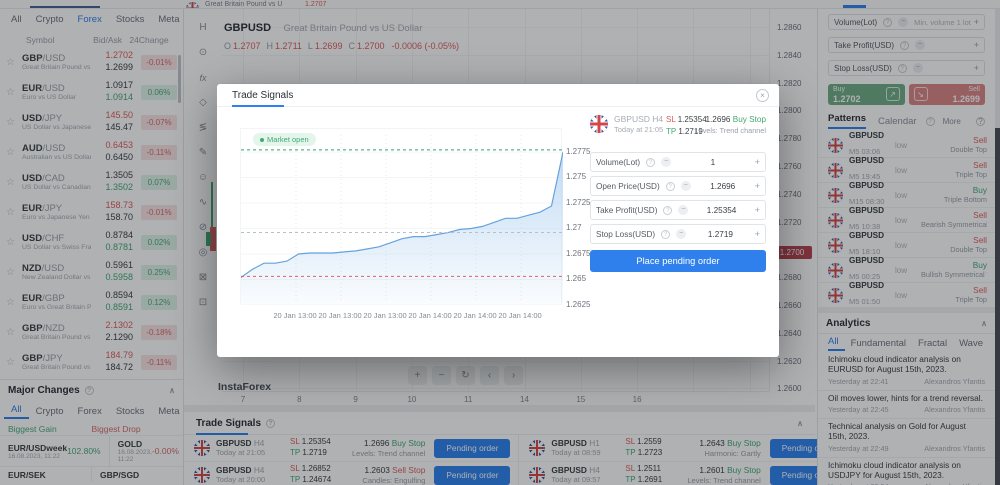  I want to click on order-field: Volume(Lot)? − Min. volume 1 lot +, so click(906, 22).